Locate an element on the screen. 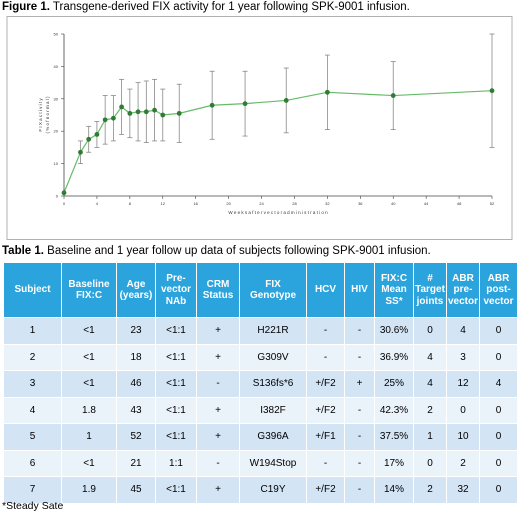 The image size is (520, 515). table-row: 1 <1 23 <1:1 + H221R - -30.6% 0 4 0 is located at coordinates (260, 331).